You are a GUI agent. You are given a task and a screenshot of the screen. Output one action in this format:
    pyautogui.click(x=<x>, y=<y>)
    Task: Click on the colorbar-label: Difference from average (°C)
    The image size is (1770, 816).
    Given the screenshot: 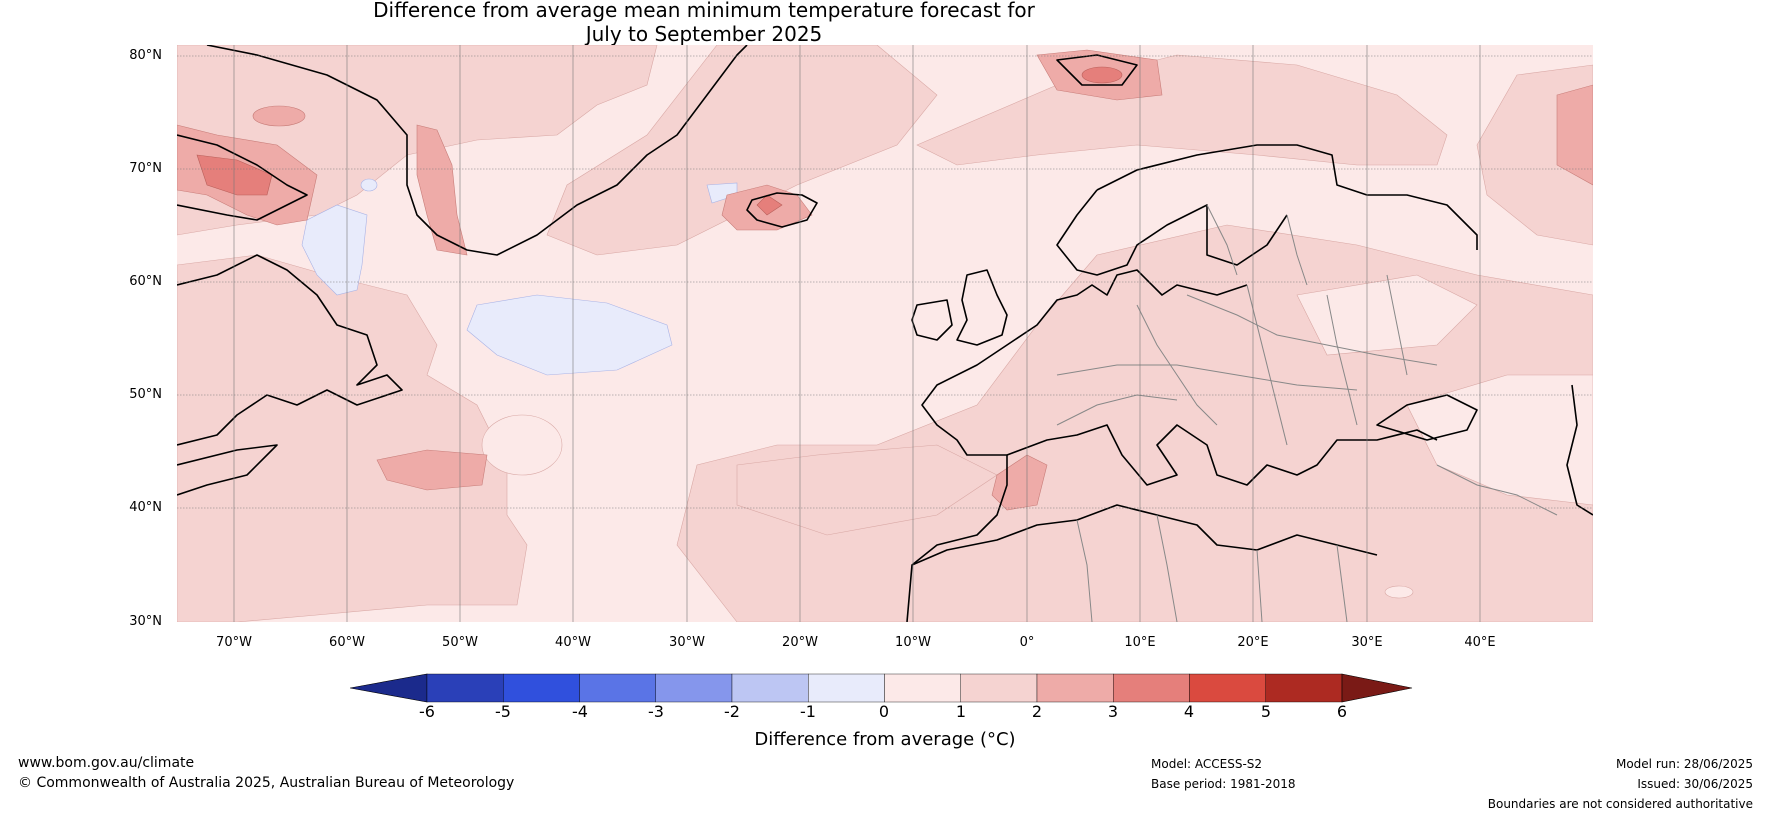 What is the action you would take?
    pyautogui.click(x=885, y=739)
    